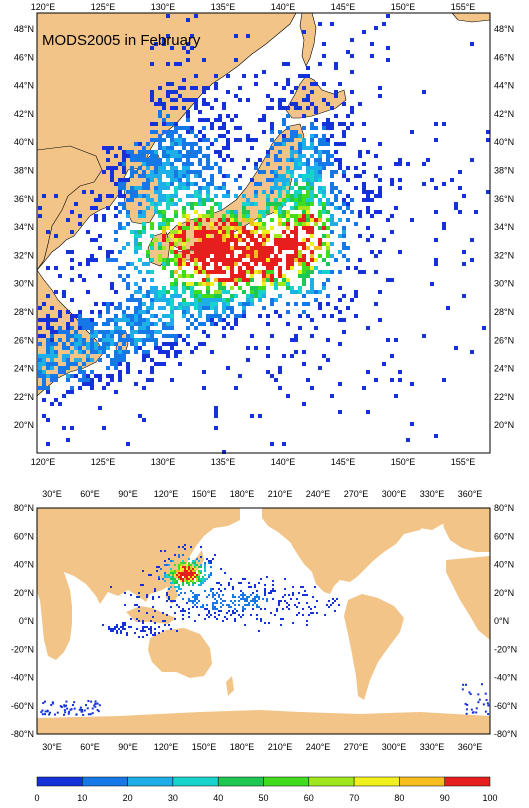  I want to click on colorbar-swatch, so click(240, 781).